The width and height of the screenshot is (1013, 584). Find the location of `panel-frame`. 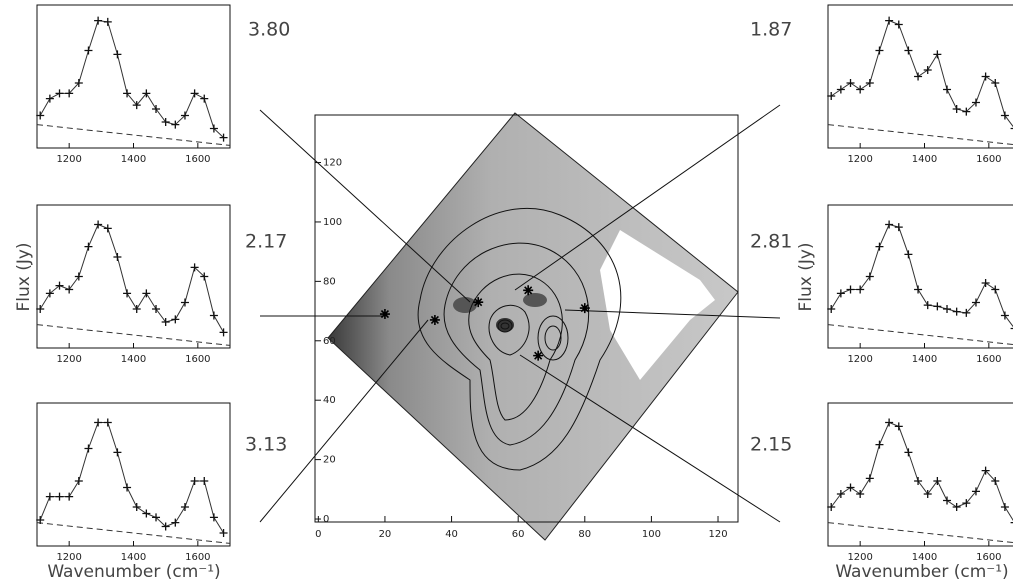

panel-frame is located at coordinates (133, 76).